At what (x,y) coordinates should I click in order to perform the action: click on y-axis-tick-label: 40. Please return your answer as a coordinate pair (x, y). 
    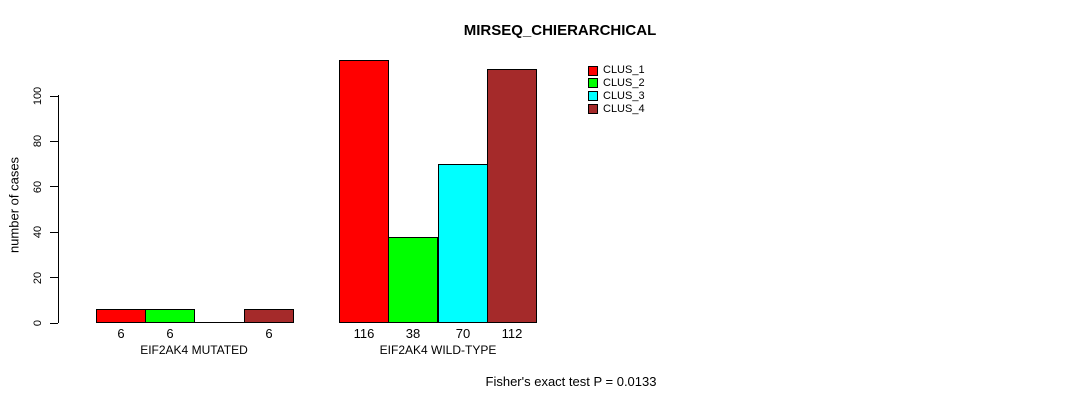
    Looking at the image, I should click on (38, 232).